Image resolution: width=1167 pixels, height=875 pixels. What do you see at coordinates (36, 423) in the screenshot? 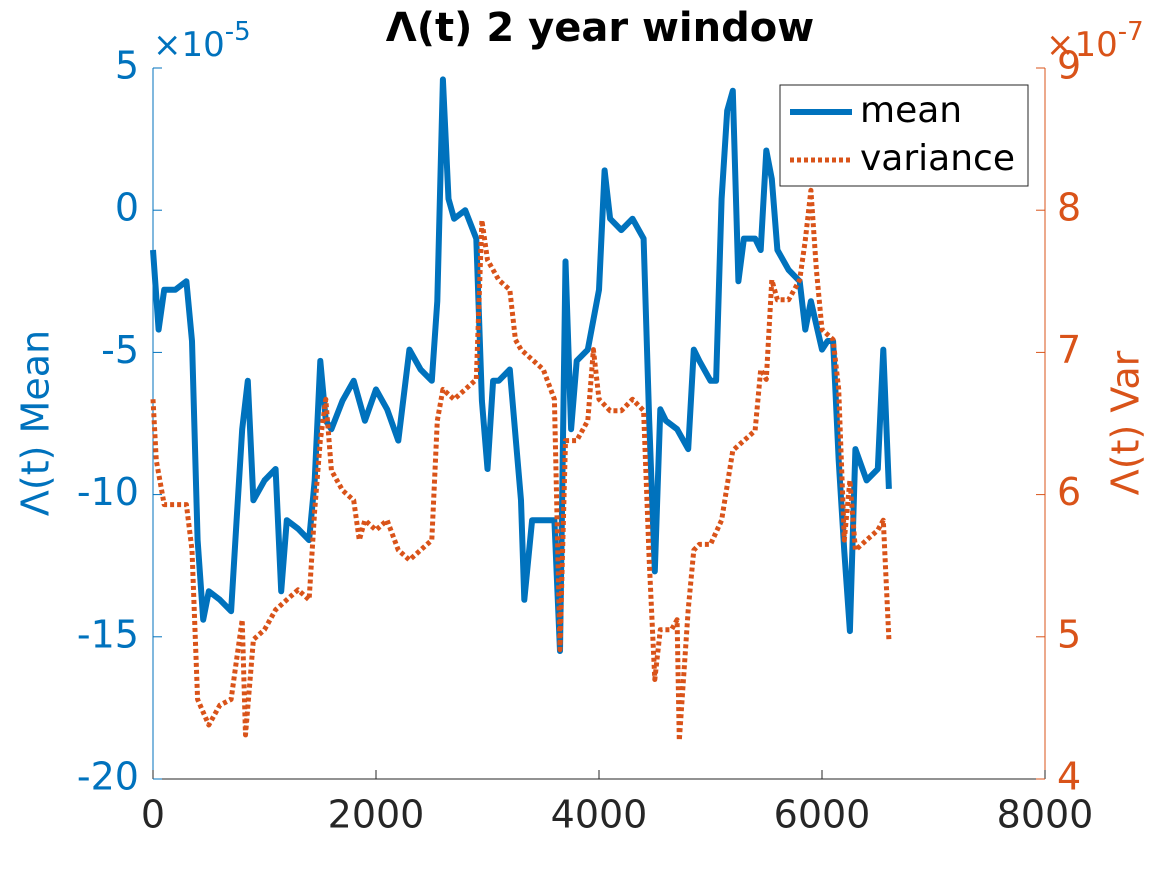
I see `y-axis-label: Λ(t) Mean` at bounding box center [36, 423].